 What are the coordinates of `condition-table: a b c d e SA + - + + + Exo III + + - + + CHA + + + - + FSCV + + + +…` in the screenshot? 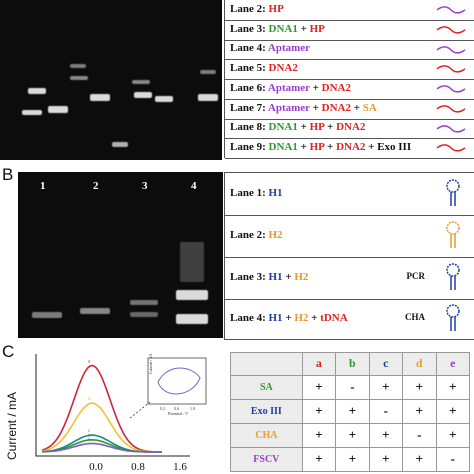 It's located at (350, 412).